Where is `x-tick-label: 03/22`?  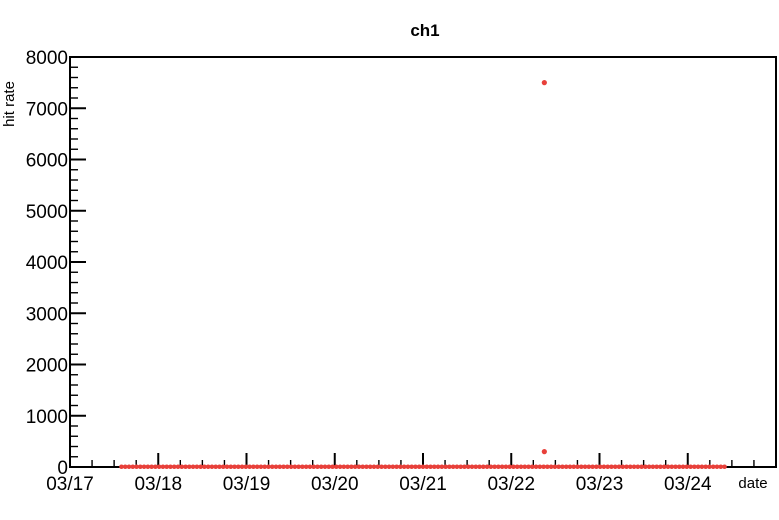 x-tick-label: 03/22 is located at coordinates (511, 484).